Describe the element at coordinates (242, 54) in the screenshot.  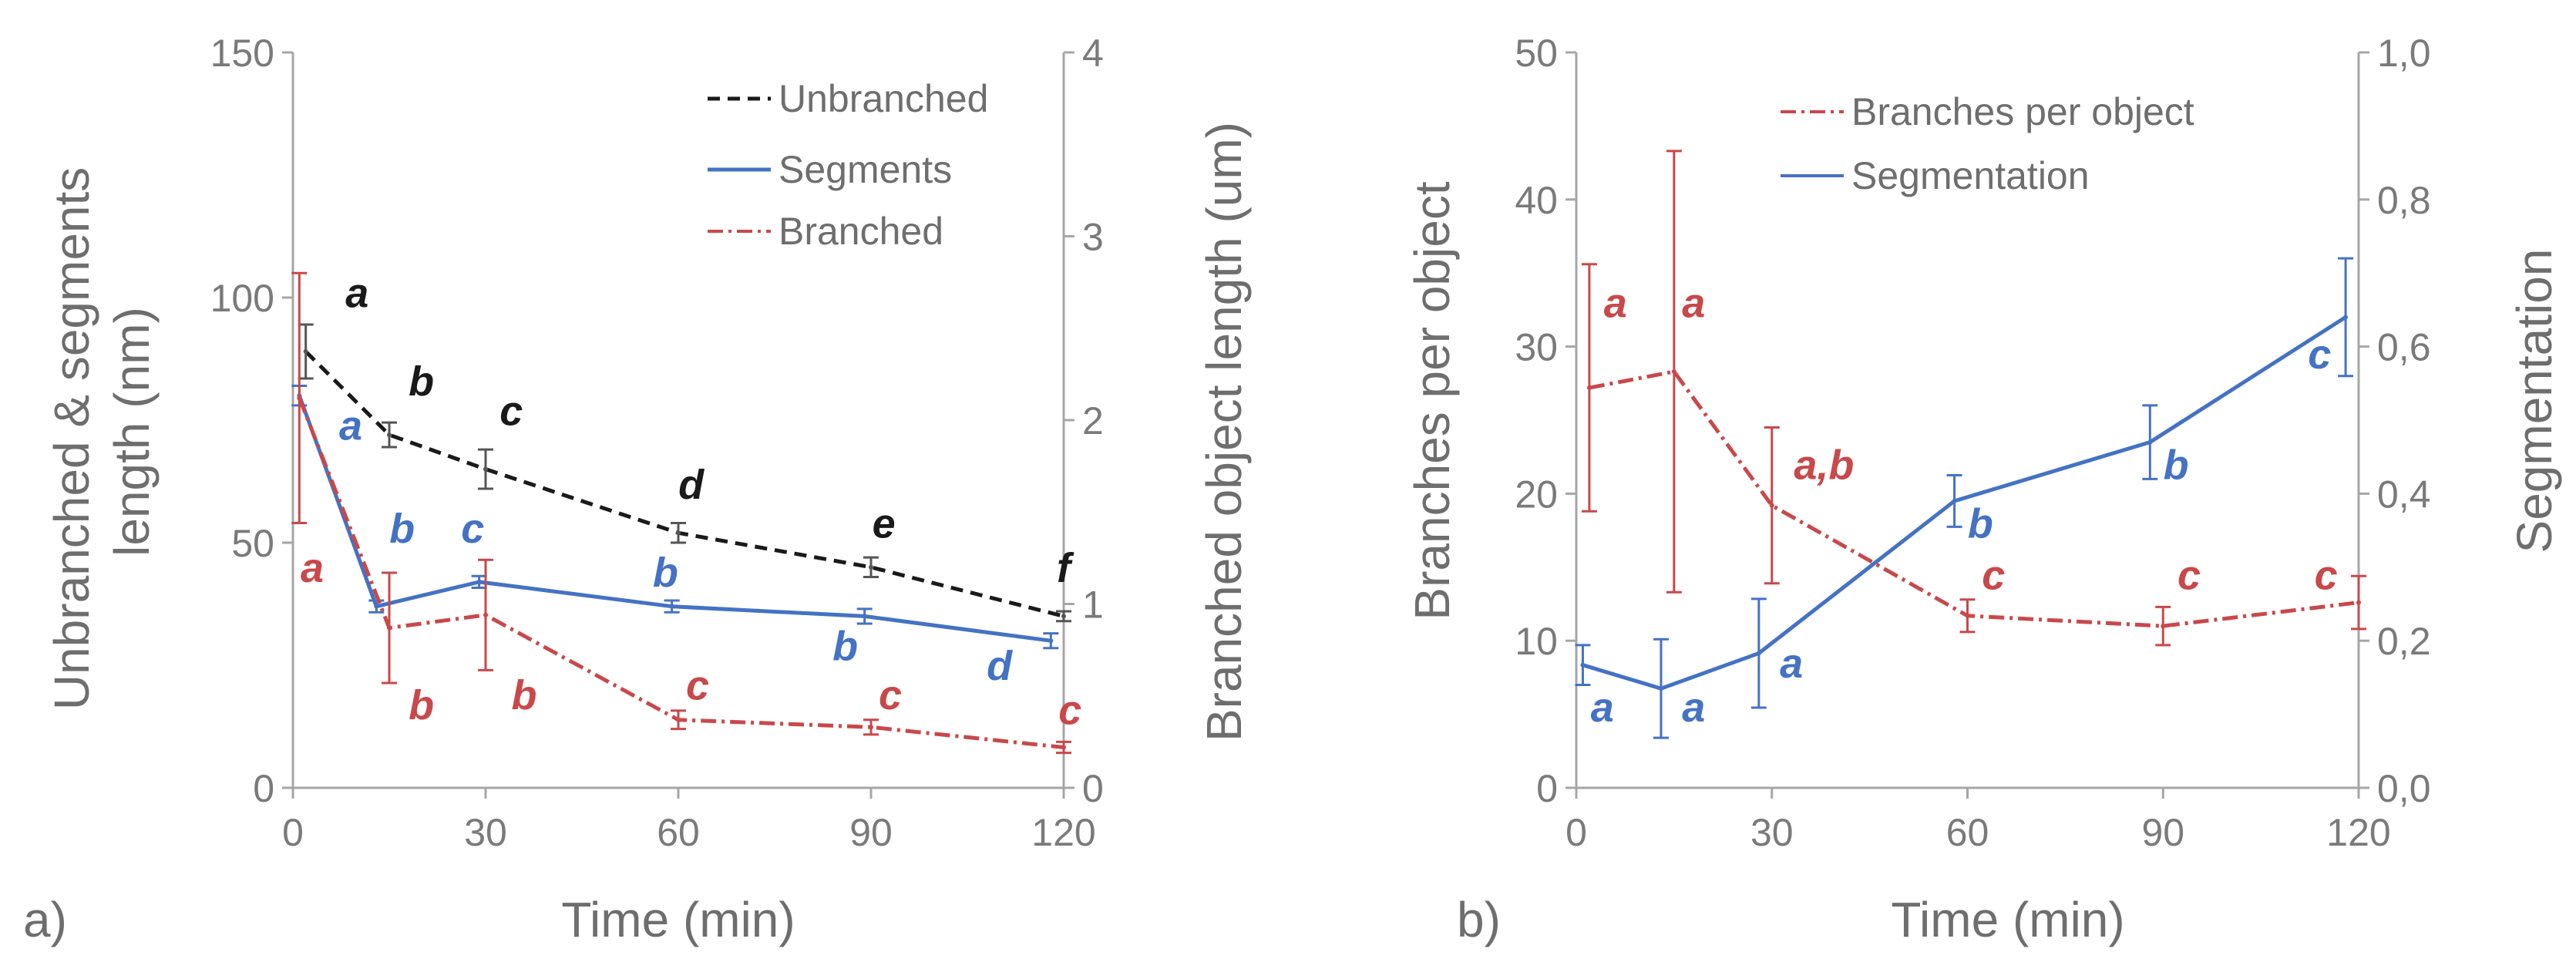
I see `panel-a-left-tick-label: 150` at that location.